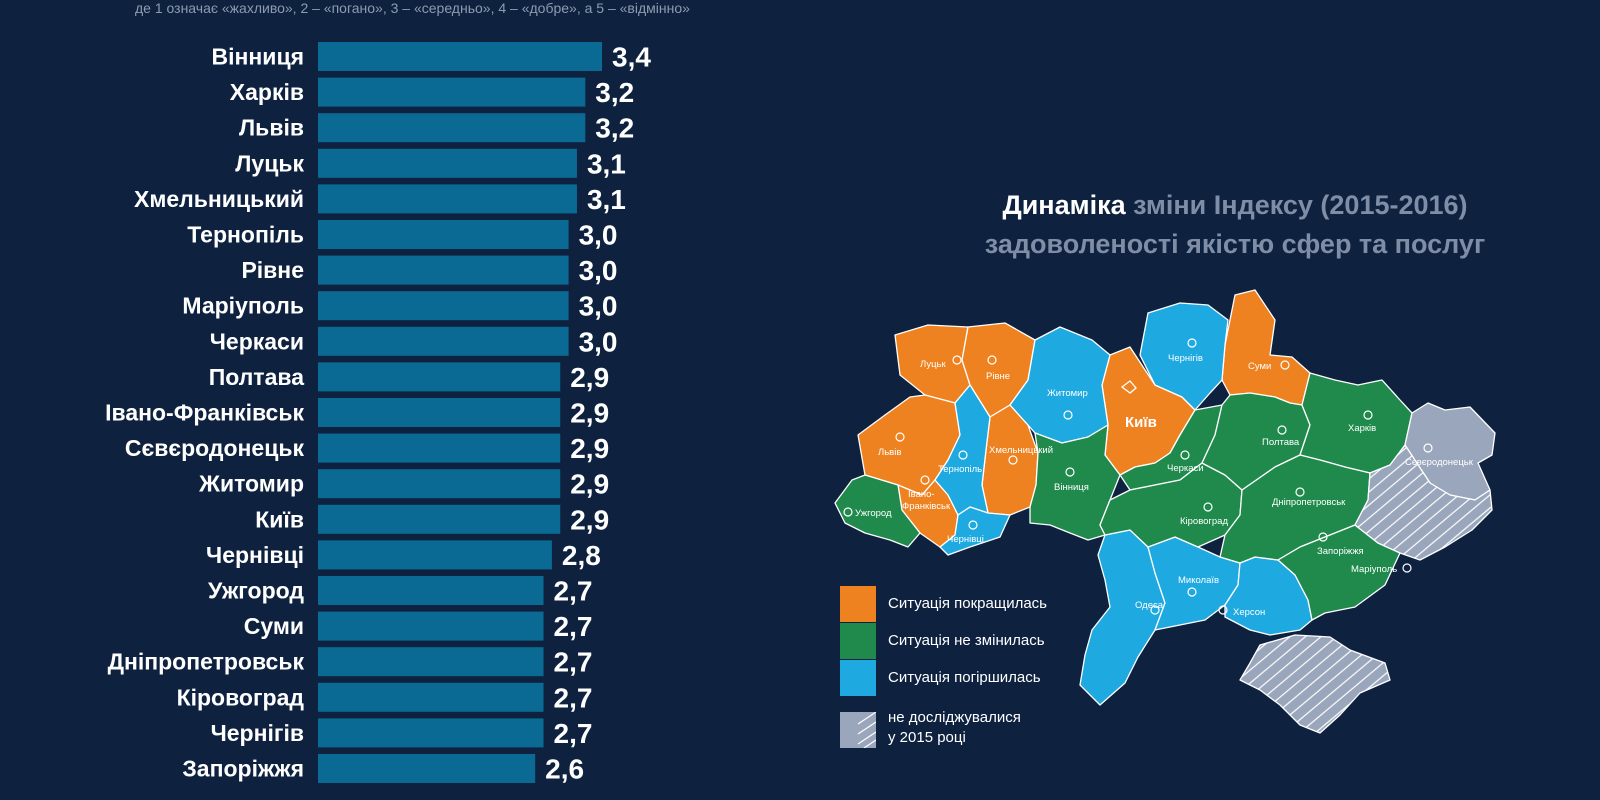 The image size is (1600, 800). I want to click on category-label-11: Сєвєродонецьк, so click(215, 448).